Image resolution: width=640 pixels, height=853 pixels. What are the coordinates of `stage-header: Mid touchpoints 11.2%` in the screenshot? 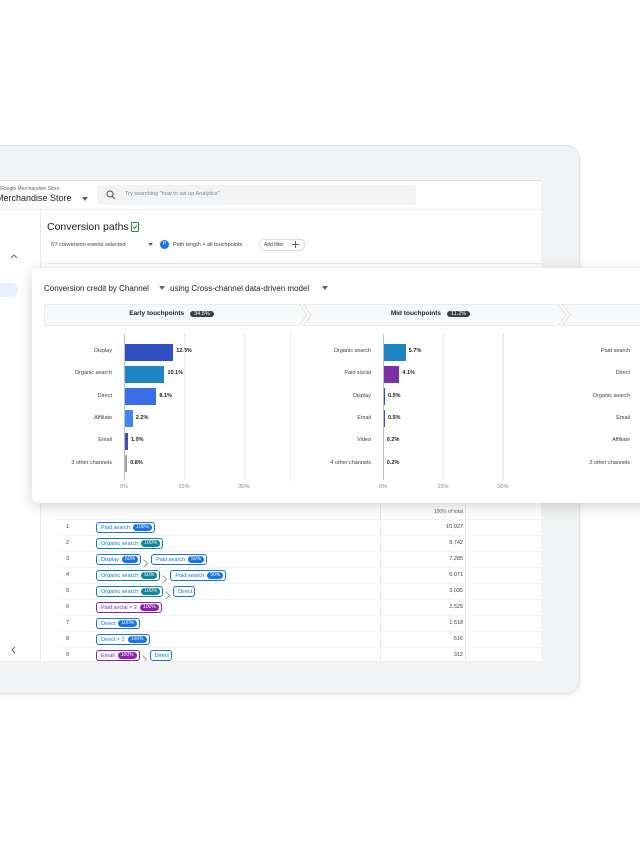 It's located at (430, 313).